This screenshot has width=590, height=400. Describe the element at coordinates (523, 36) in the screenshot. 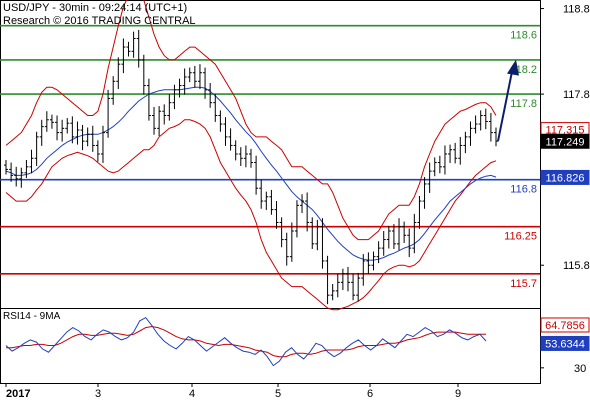

I see `level-label-118.6: 118.6` at that location.